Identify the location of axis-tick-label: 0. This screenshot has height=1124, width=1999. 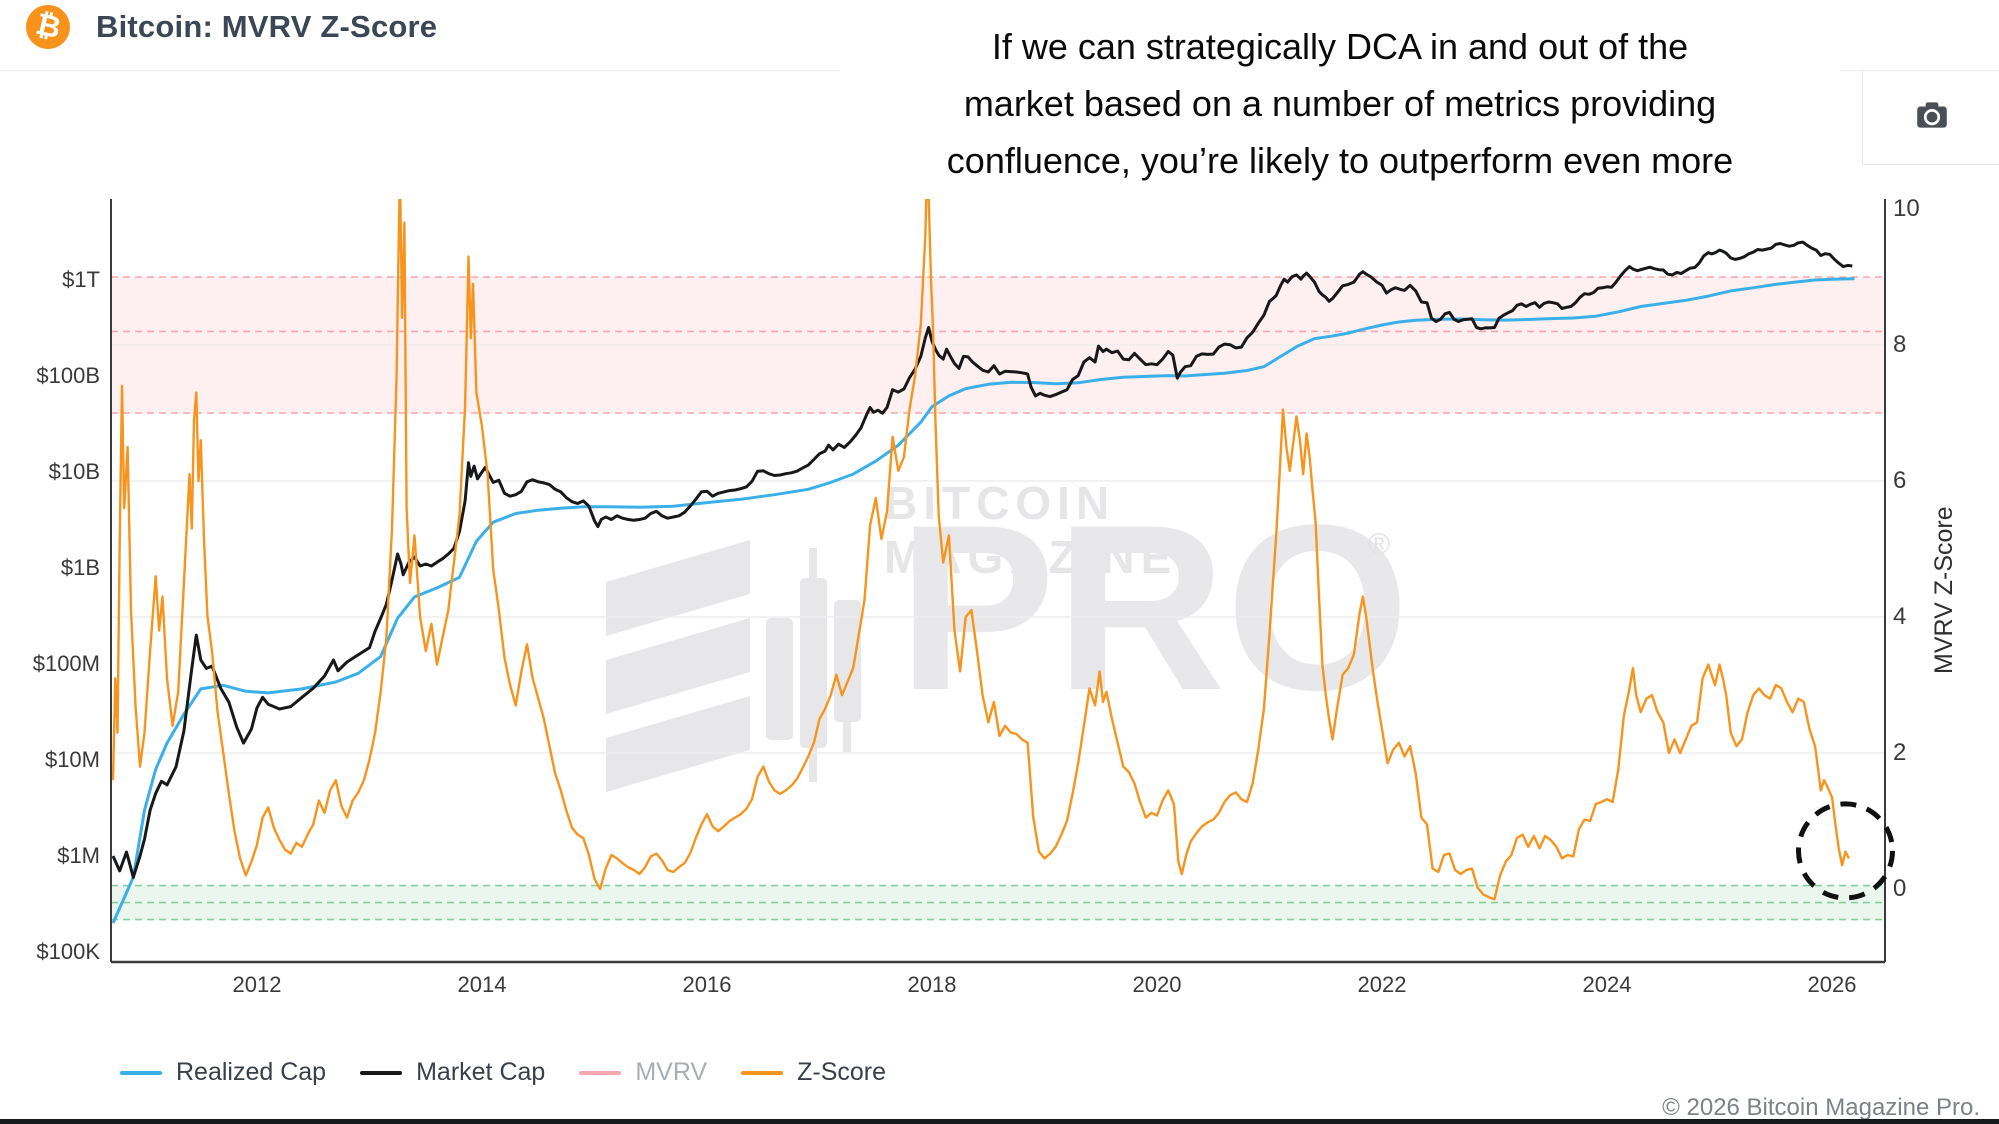
(1900, 888).